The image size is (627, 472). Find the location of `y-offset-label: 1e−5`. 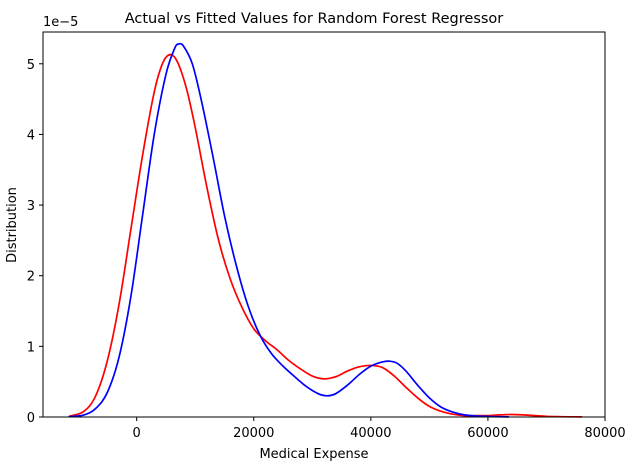

y-offset-label: 1e−5 is located at coordinates (60, 22).